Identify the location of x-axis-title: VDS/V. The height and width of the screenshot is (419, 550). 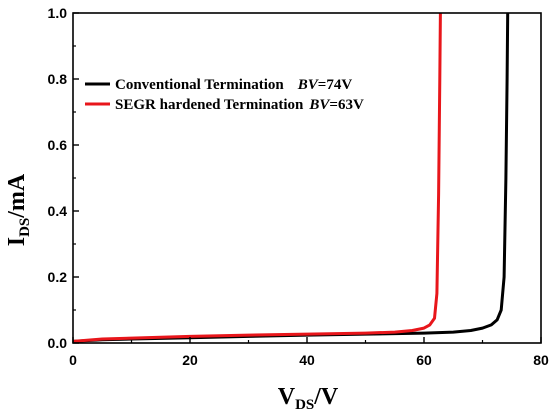
(308, 398).